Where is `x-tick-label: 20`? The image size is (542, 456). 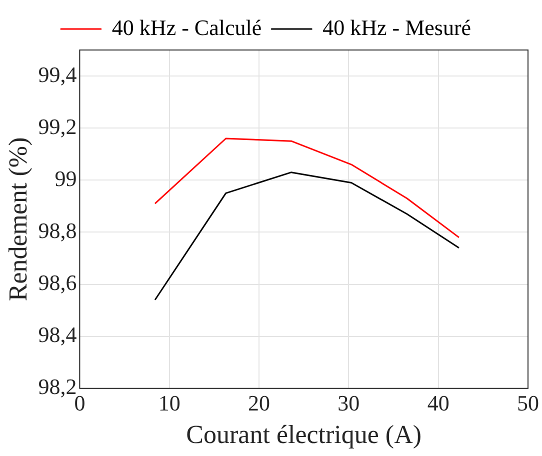
x-tick-label: 20 is located at coordinates (259, 403).